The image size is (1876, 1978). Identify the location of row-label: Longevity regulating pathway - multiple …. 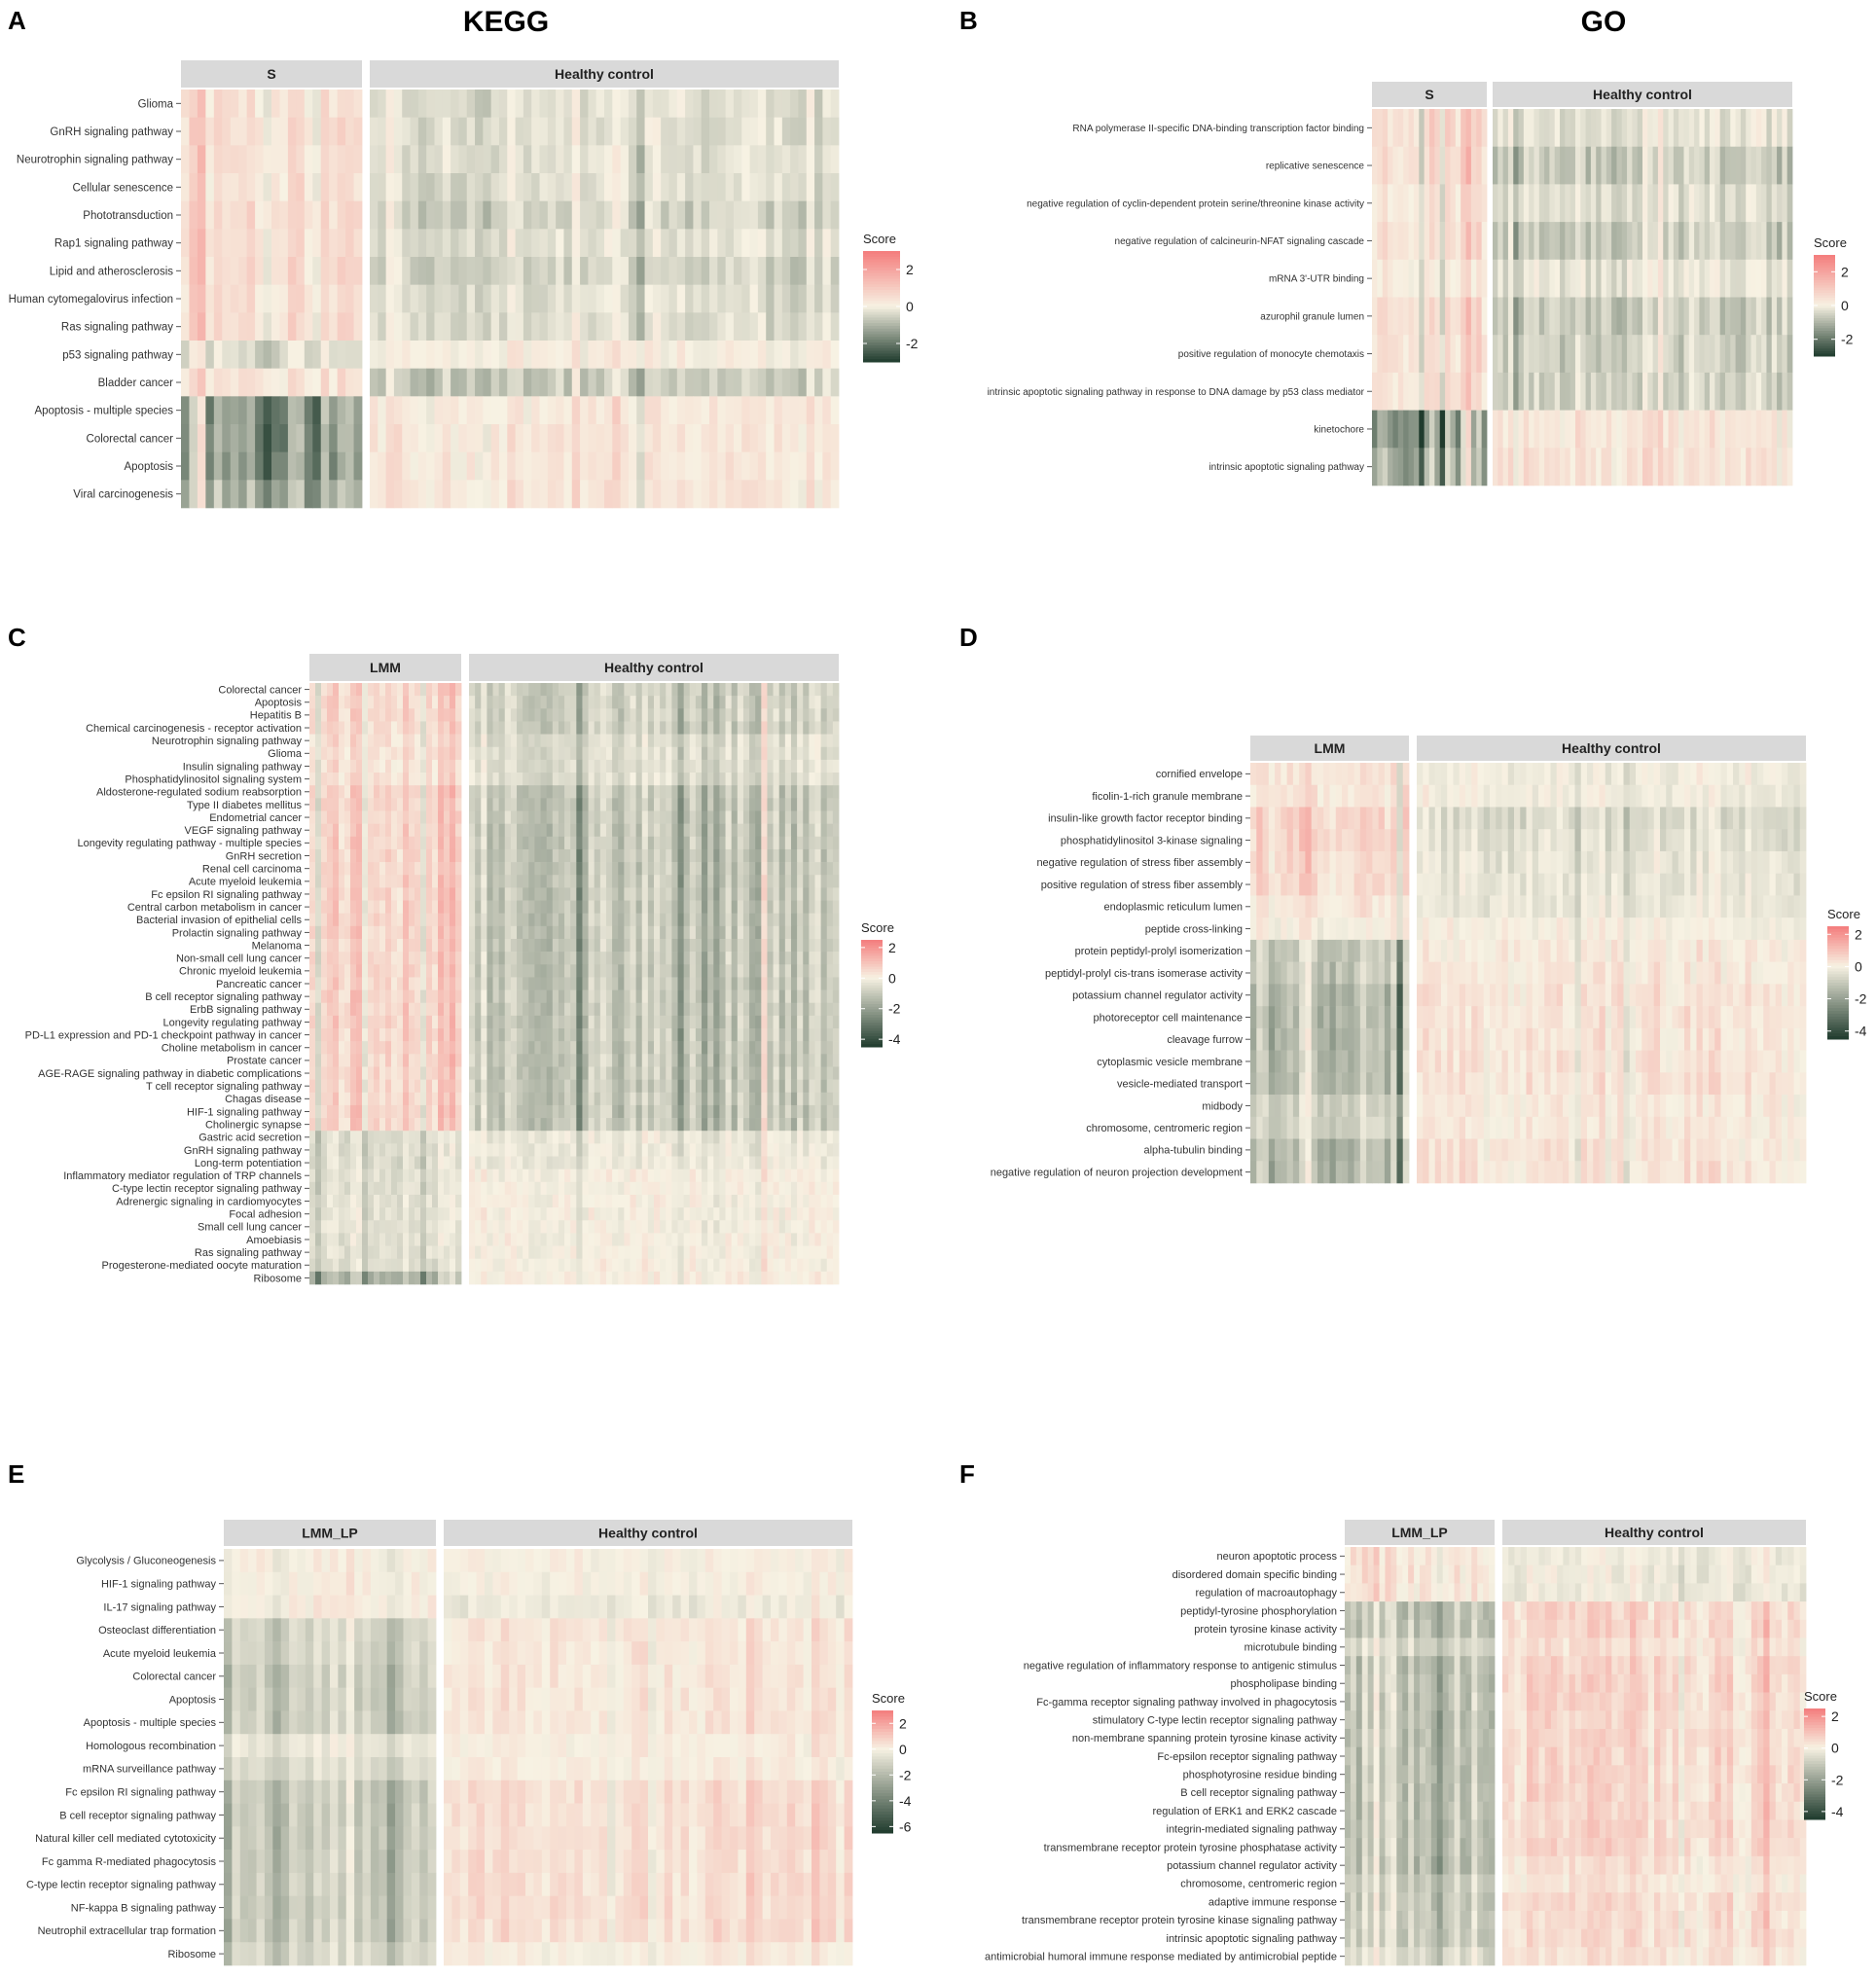
(189, 844).